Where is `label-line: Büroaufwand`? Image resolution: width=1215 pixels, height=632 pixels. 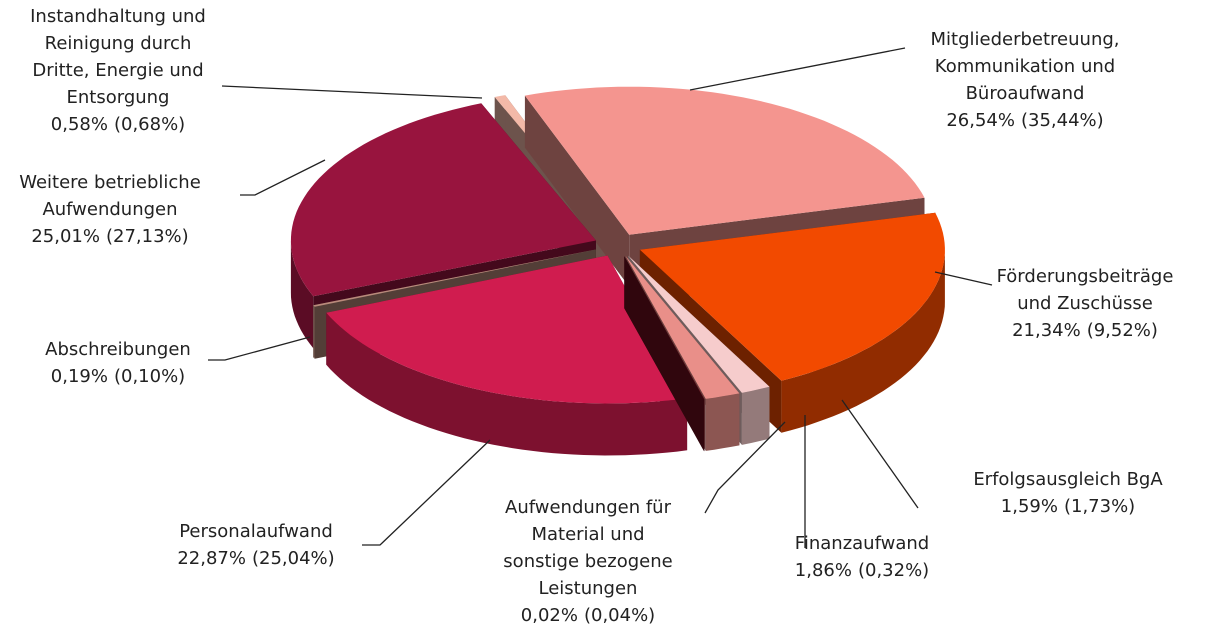 label-line: Büroaufwand is located at coordinates (1025, 93).